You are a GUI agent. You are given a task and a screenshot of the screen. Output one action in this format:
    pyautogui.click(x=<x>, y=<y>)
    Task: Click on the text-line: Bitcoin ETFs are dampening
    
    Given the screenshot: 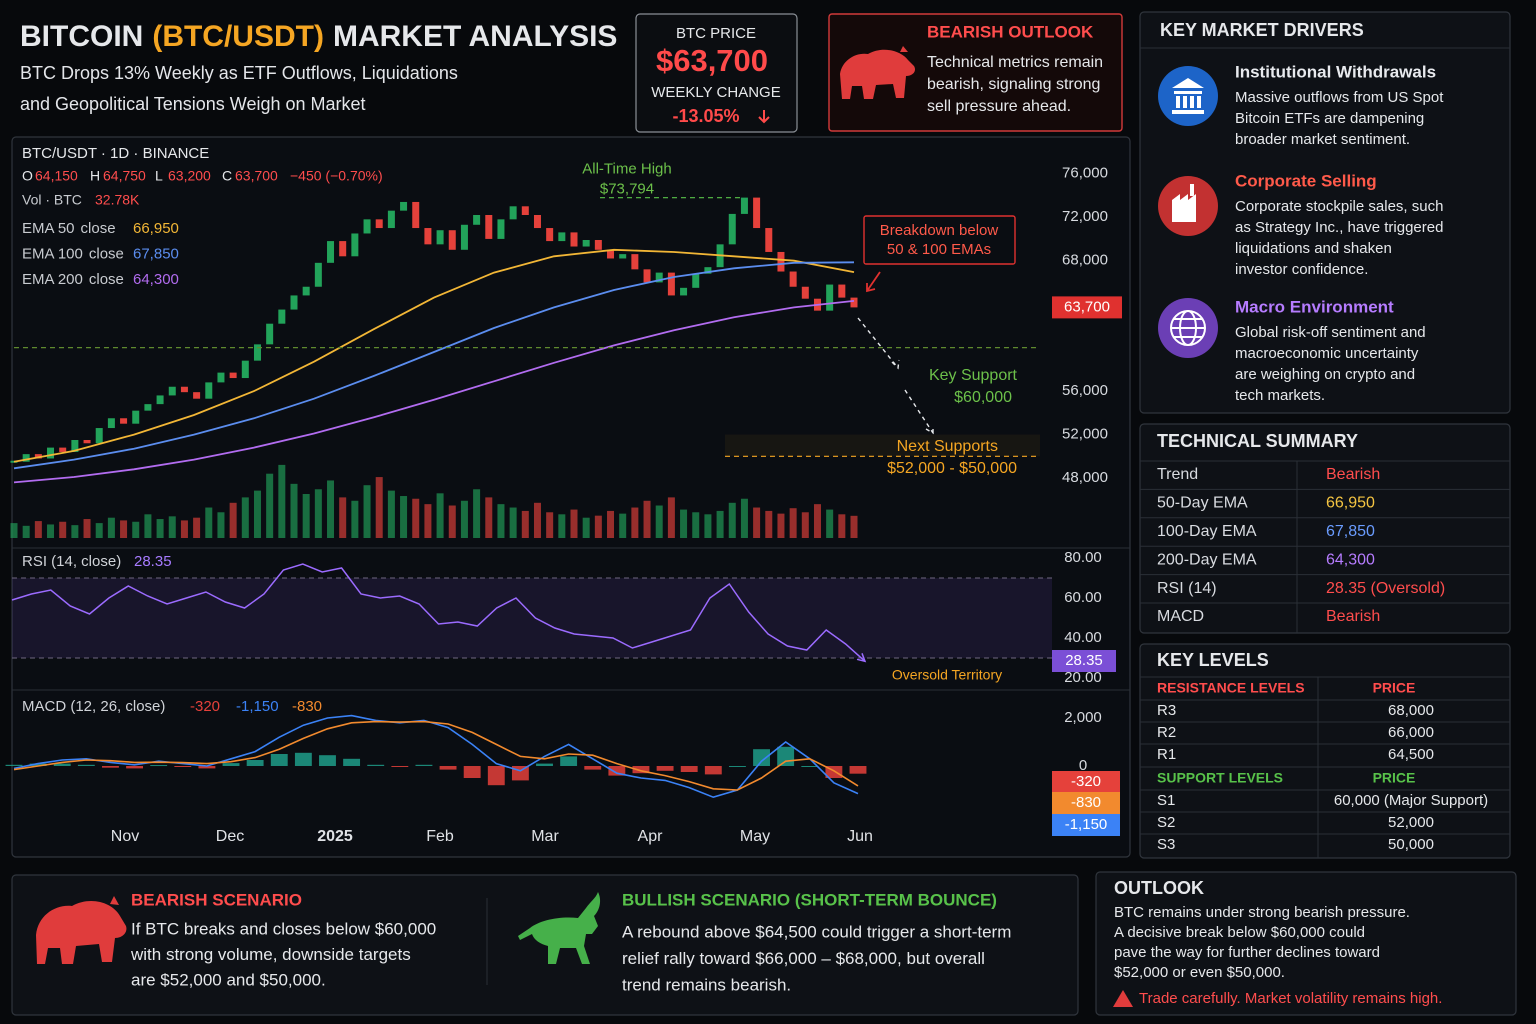 What is the action you would take?
    pyautogui.click(x=1329, y=118)
    